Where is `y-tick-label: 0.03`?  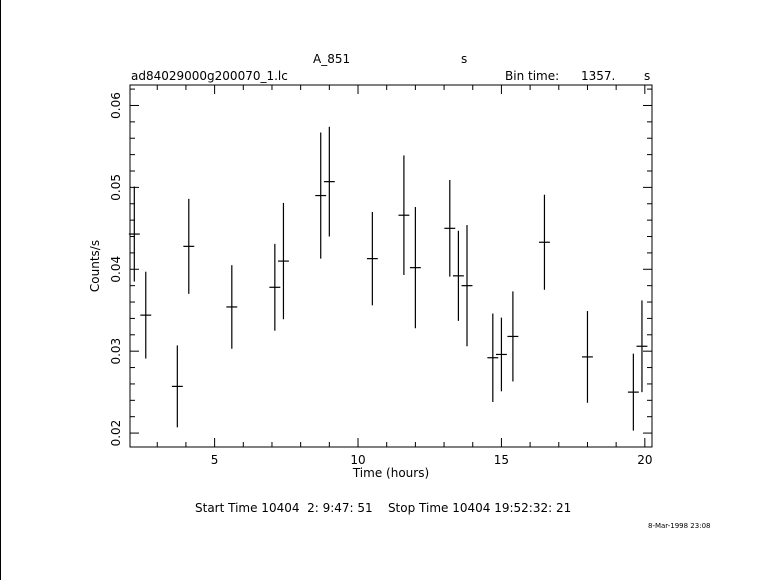
y-tick-label: 0.03 is located at coordinates (116, 351).